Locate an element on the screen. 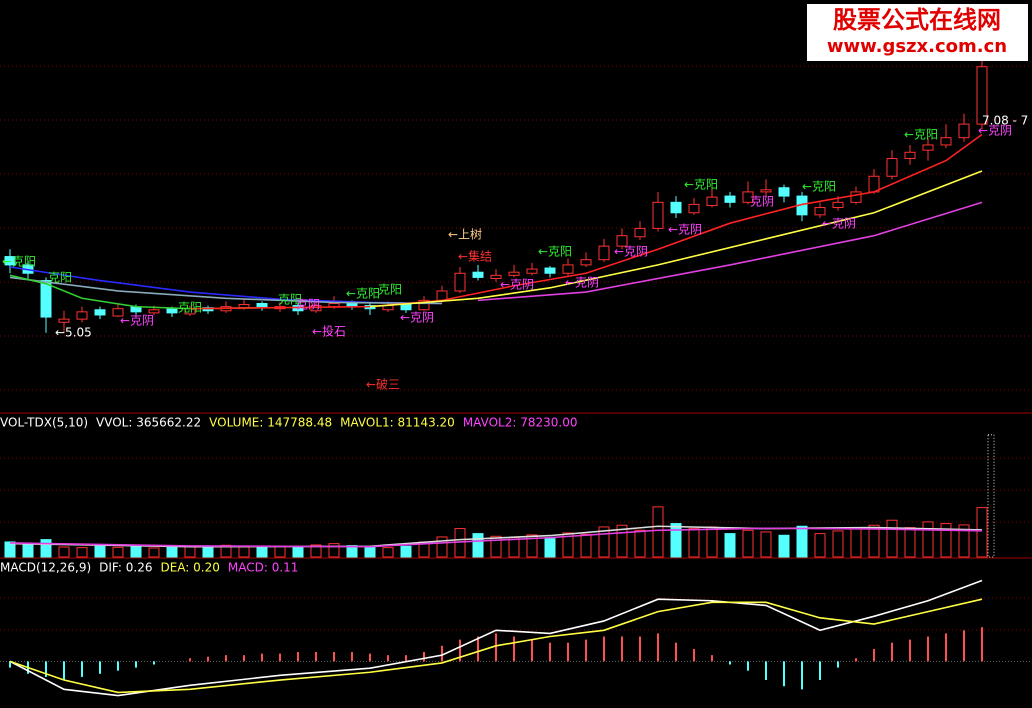 The width and height of the screenshot is (1032, 708). watermark-url: www.gszx.com.cn is located at coordinates (917, 46).